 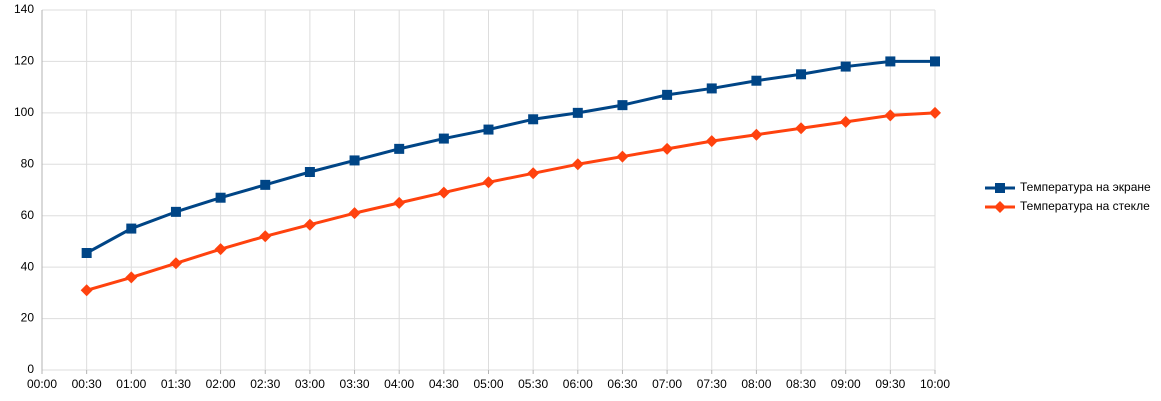 I want to click on y-tick-label: 120, so click(x=24, y=61).